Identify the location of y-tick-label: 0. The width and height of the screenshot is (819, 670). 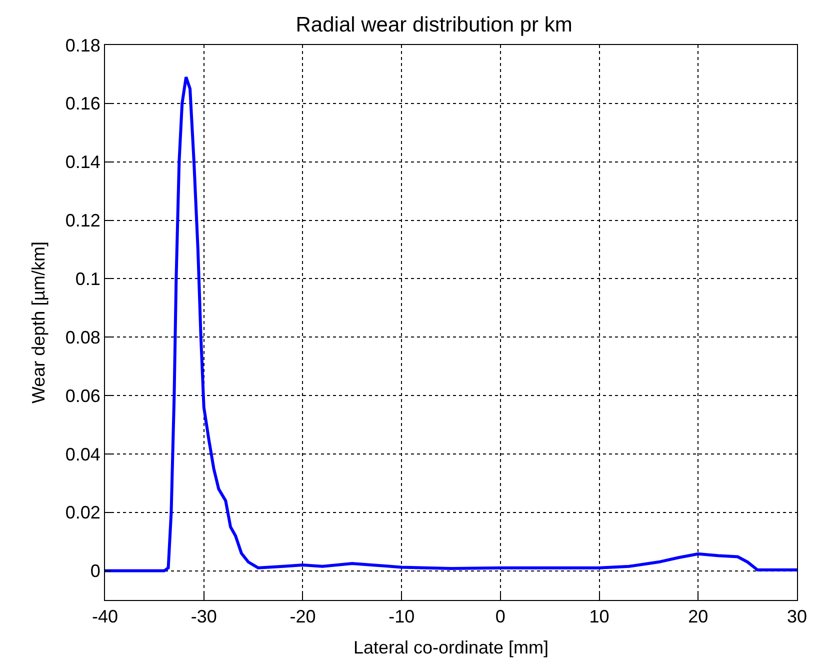
(95, 571).